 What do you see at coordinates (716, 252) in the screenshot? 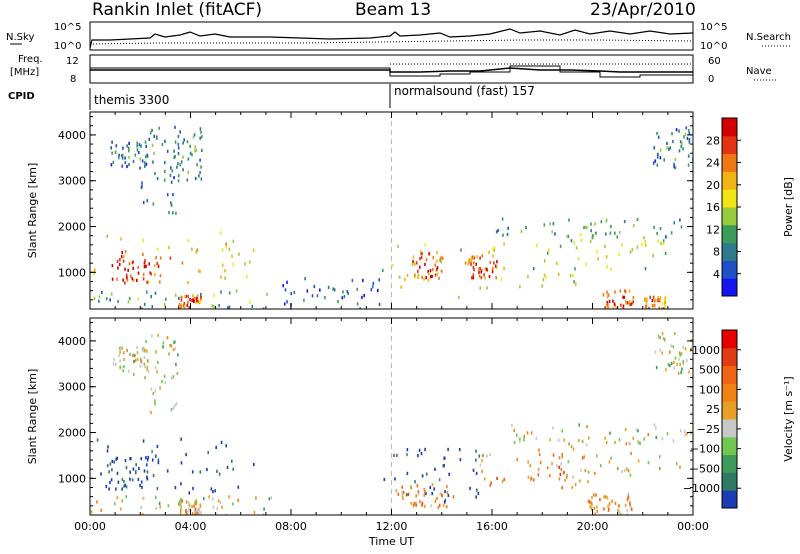
I see `colorbar-tick-label: 8` at bounding box center [716, 252].